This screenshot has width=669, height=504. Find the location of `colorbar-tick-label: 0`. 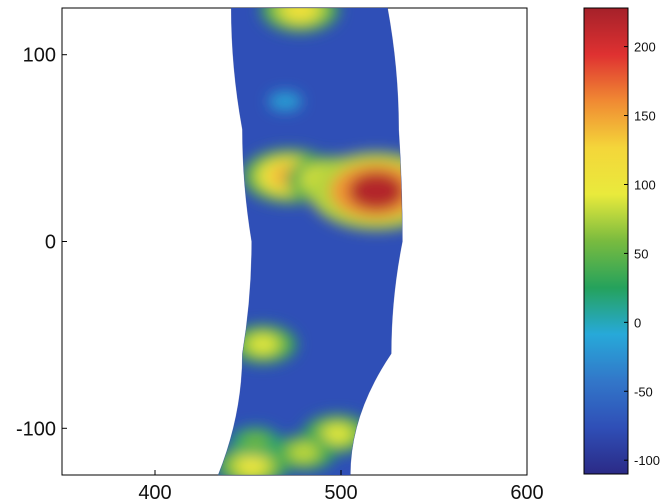

colorbar-tick-label: 0 is located at coordinates (637, 322).